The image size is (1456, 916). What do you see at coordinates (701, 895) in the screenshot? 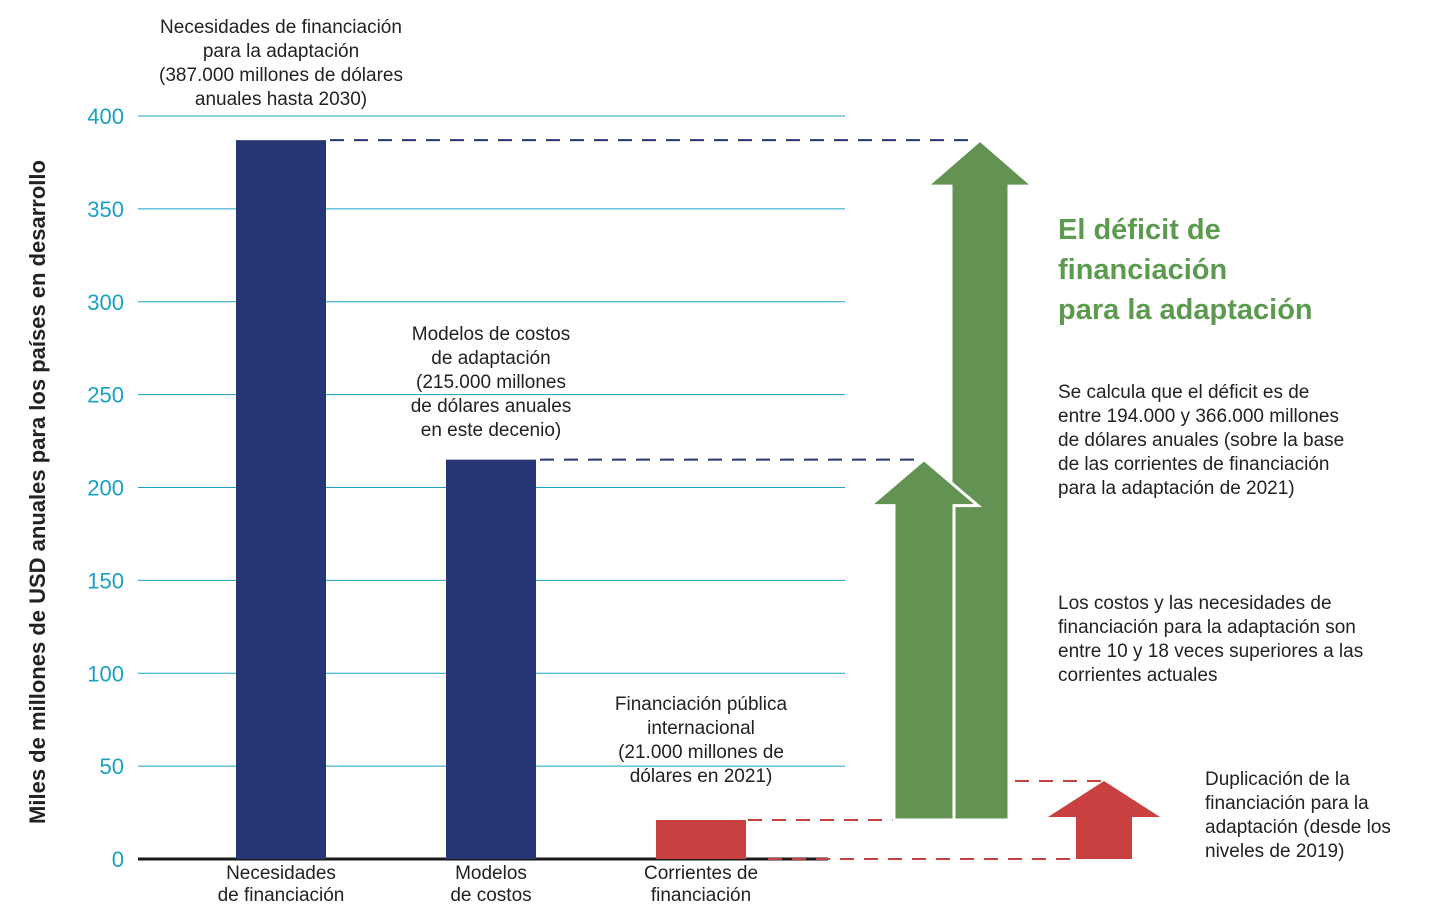
I see `x-category-label: financiación` at bounding box center [701, 895].